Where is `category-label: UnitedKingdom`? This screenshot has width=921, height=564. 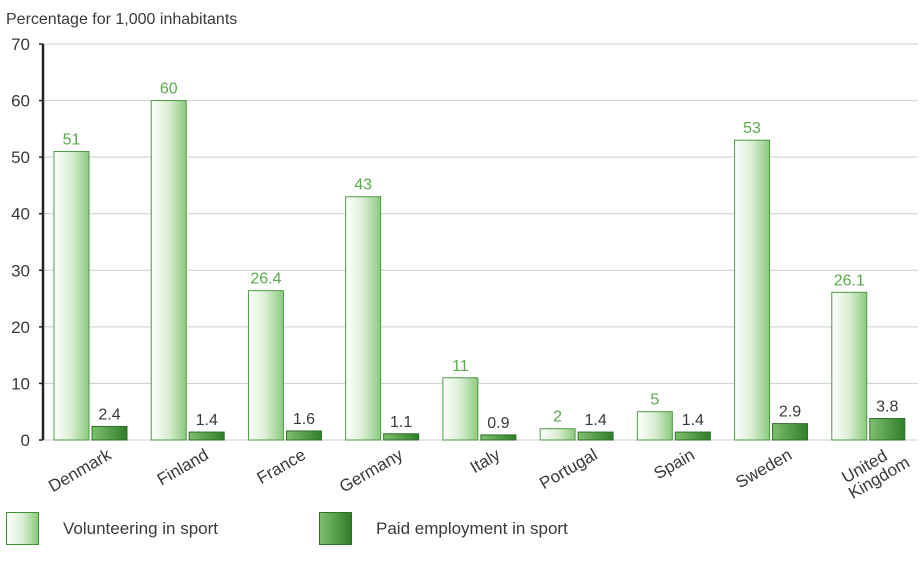 category-label: UnitedKingdom is located at coordinates (875, 469).